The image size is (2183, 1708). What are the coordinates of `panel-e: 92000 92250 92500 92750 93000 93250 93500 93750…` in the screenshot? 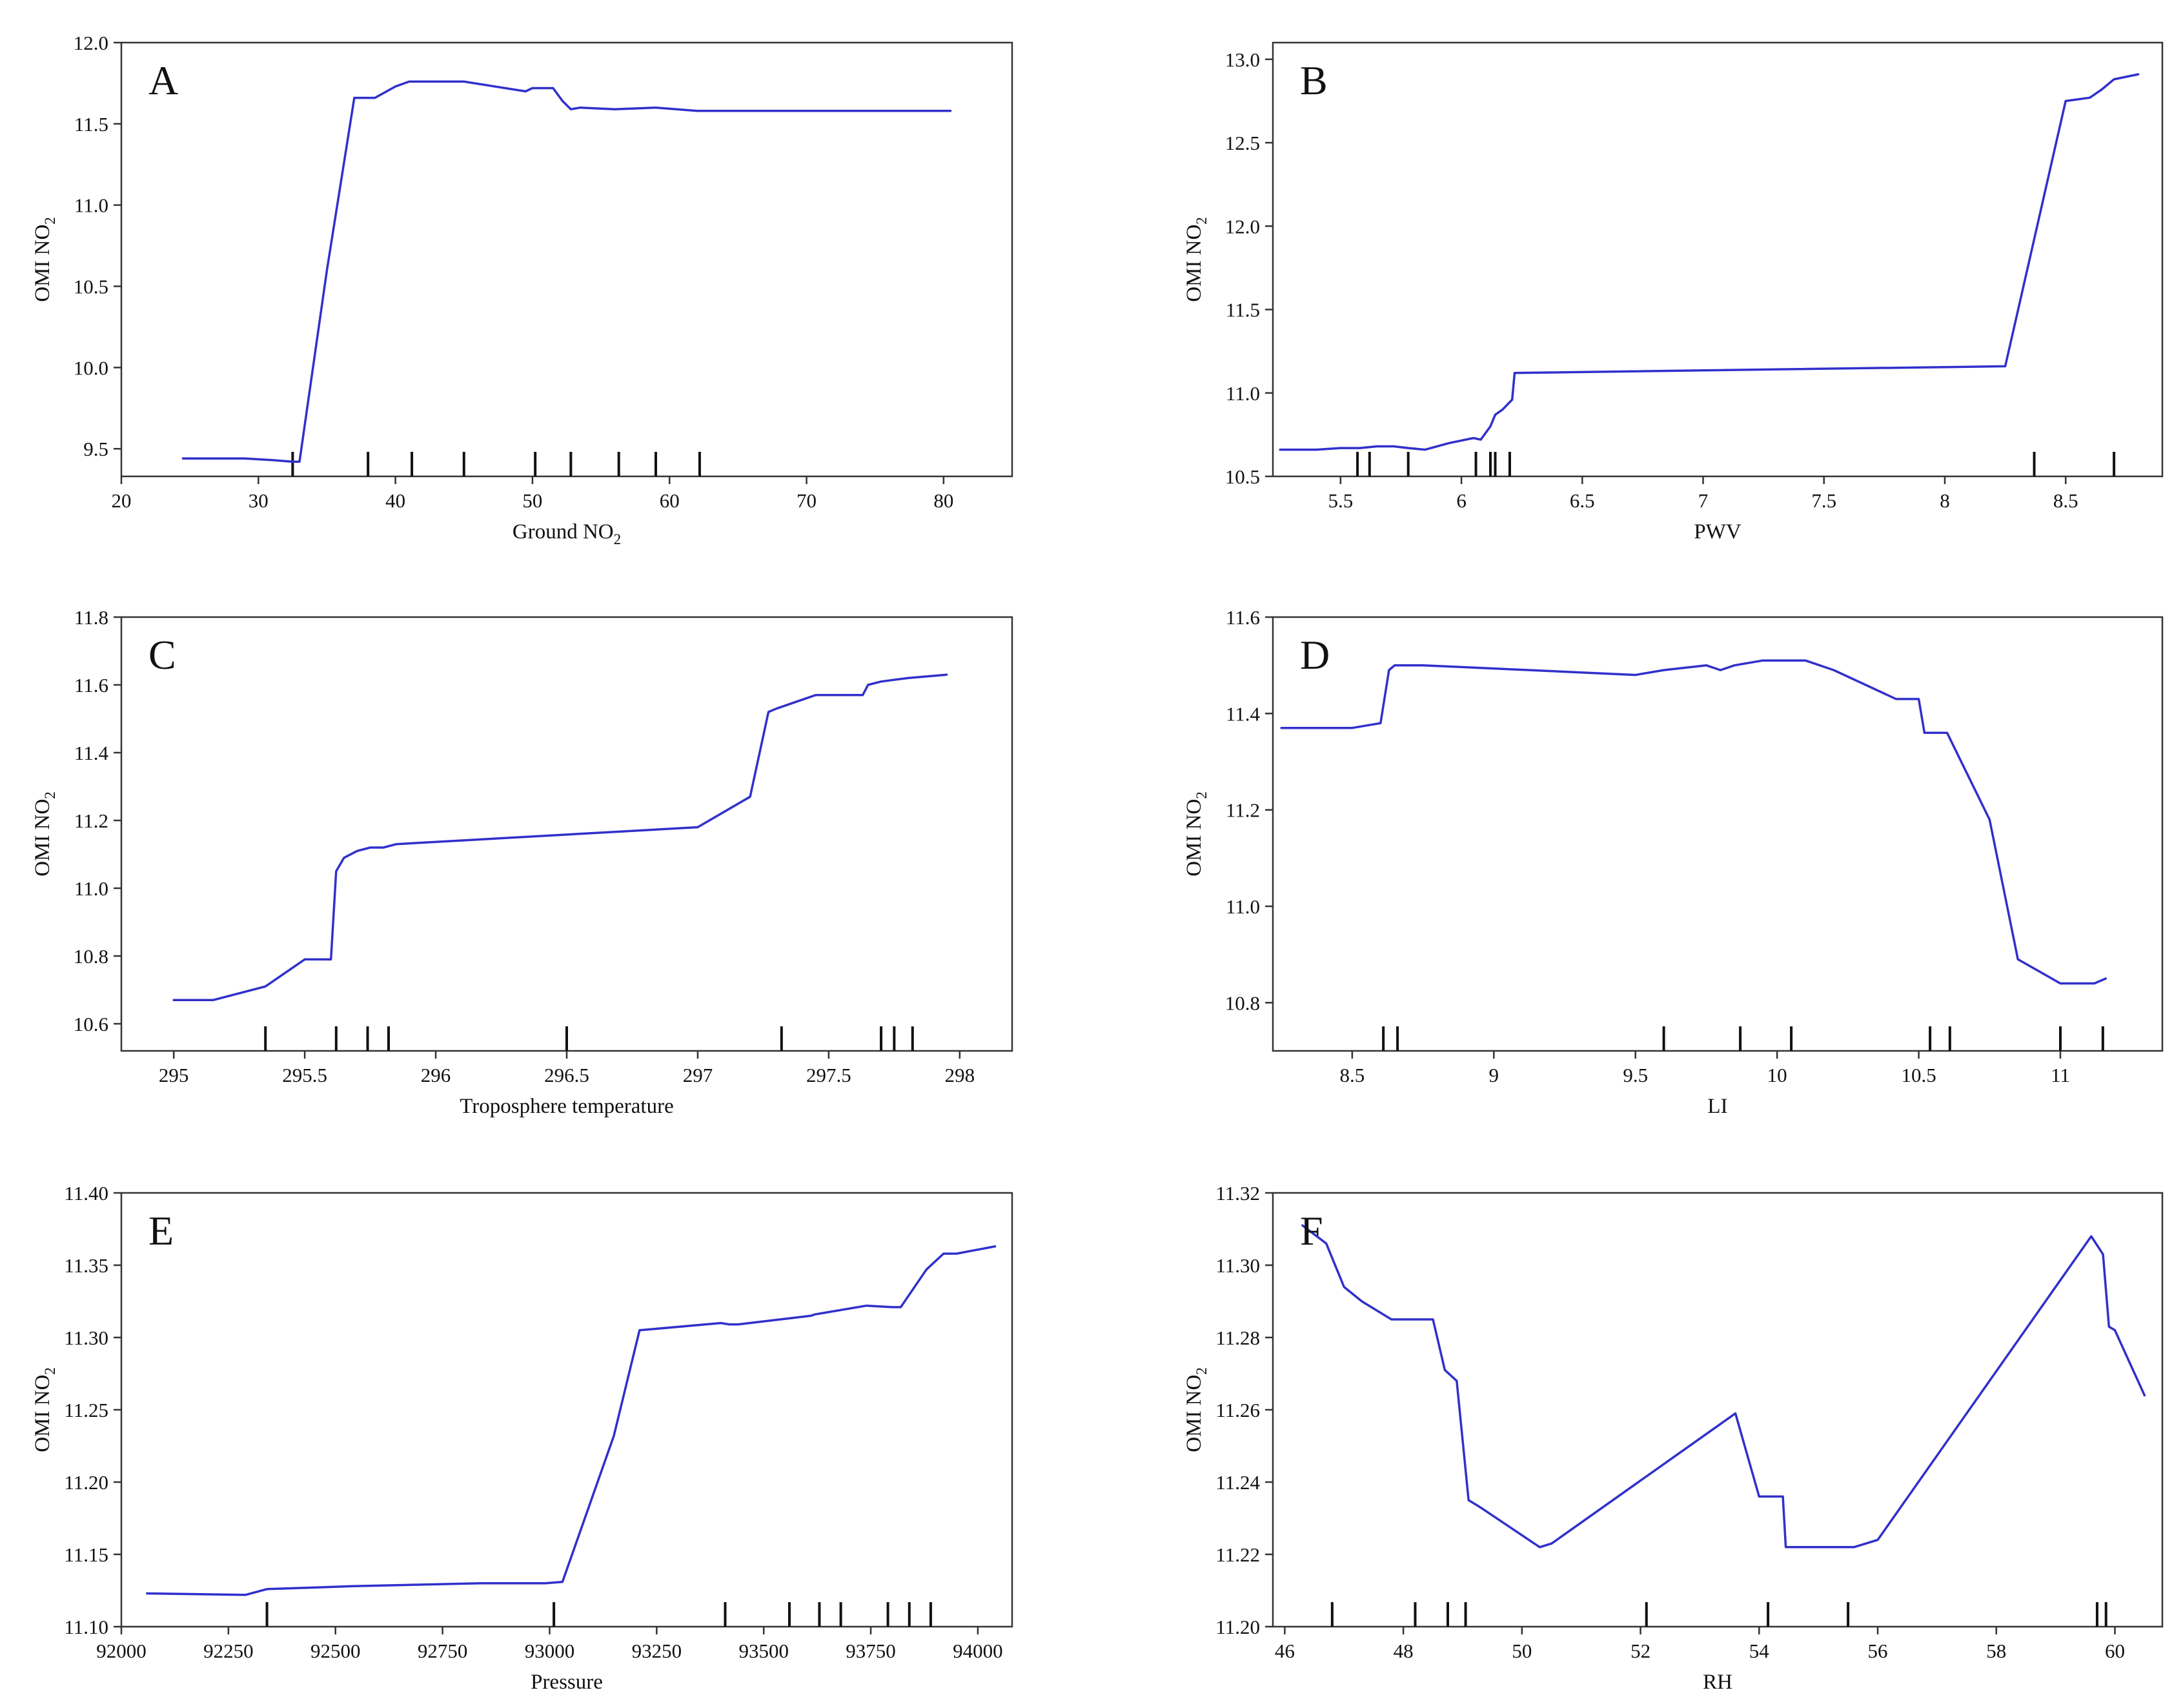 It's located at (522, 1438).